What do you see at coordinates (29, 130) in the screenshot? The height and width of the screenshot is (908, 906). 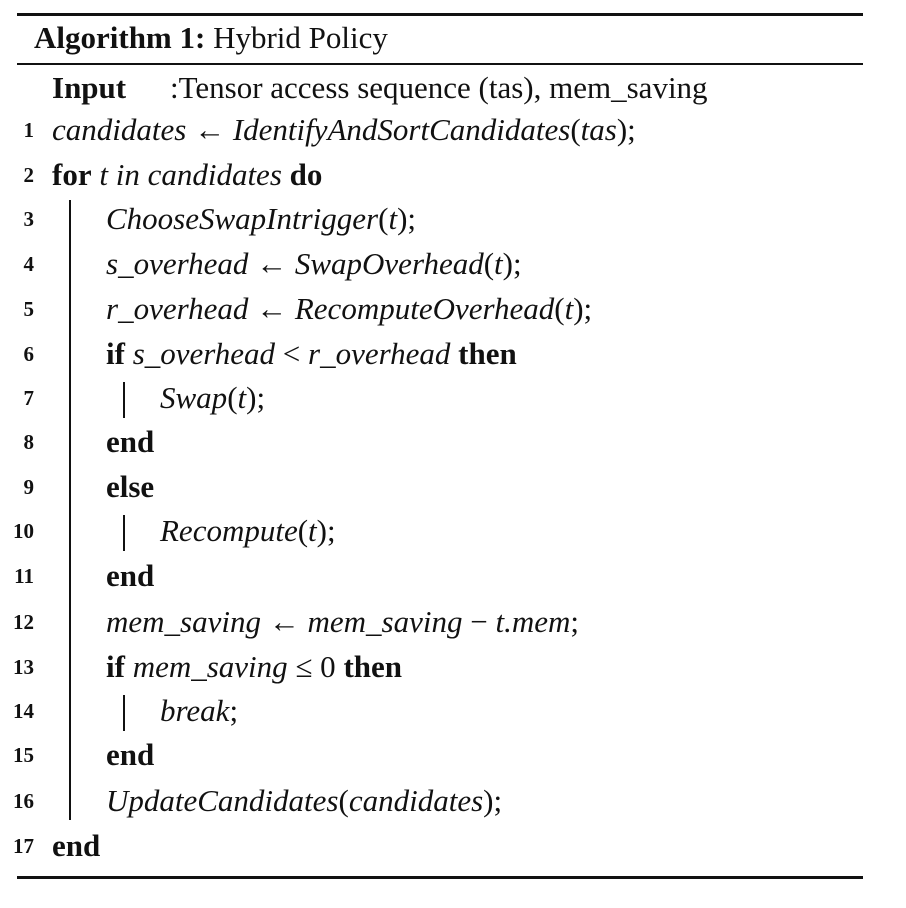 I see `line-number: 1` at bounding box center [29, 130].